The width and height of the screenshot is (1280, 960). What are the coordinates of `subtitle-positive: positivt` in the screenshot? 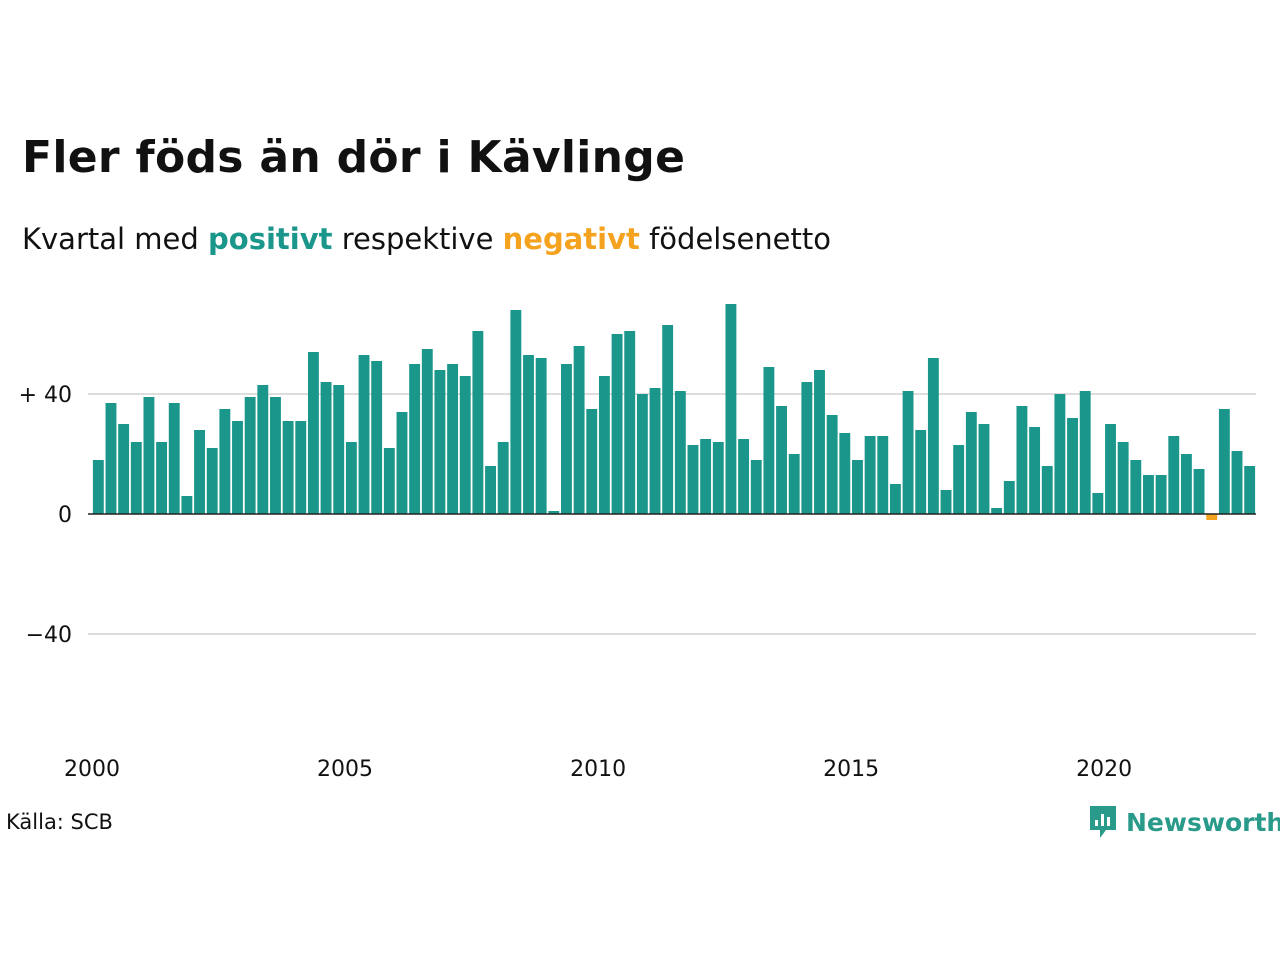 It's located at (270, 239).